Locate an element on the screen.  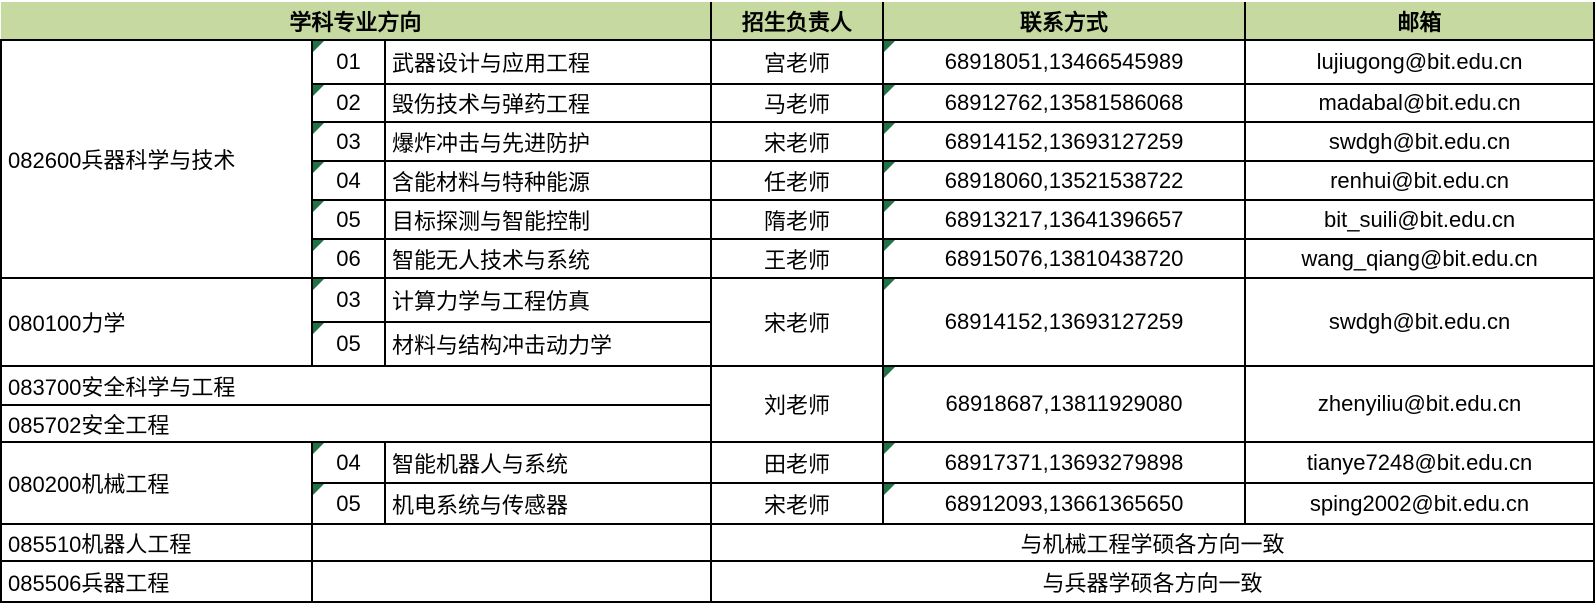
phone-cell: 68918687,13811929080 is located at coordinates (1064, 404).